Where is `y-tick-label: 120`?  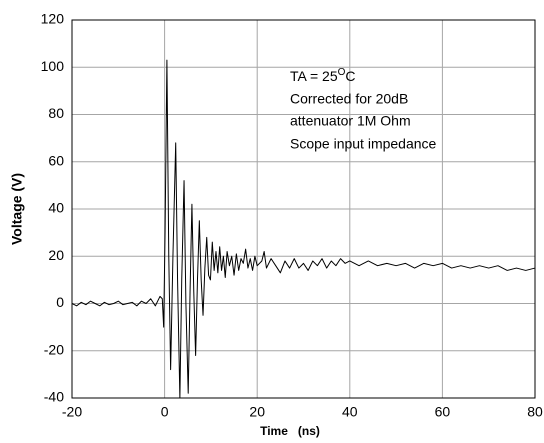
y-tick-label: 120 is located at coordinates (53, 19).